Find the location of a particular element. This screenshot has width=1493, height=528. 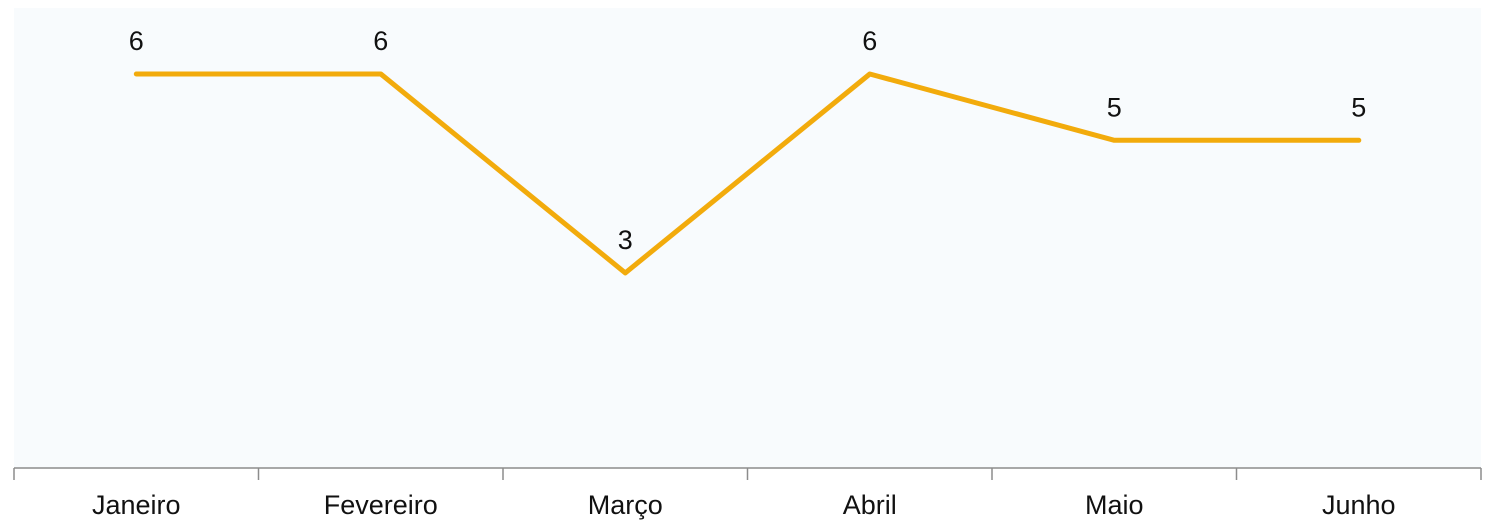

x-axis-label: Fevereiro is located at coordinates (381, 505).